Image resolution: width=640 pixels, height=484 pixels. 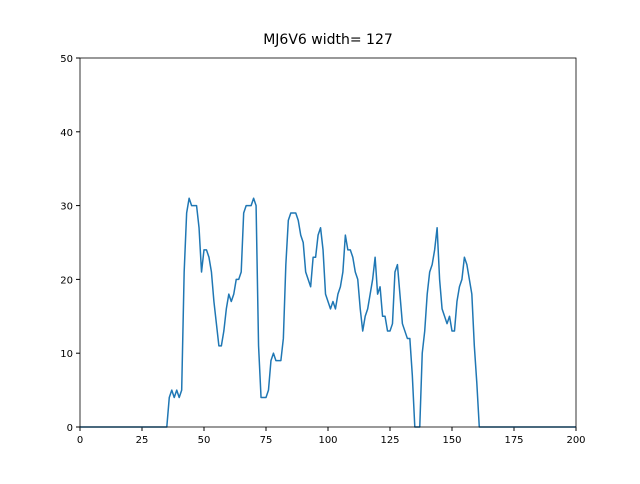 What do you see at coordinates (513, 440) in the screenshot?
I see `x-tick-label: 175` at bounding box center [513, 440].